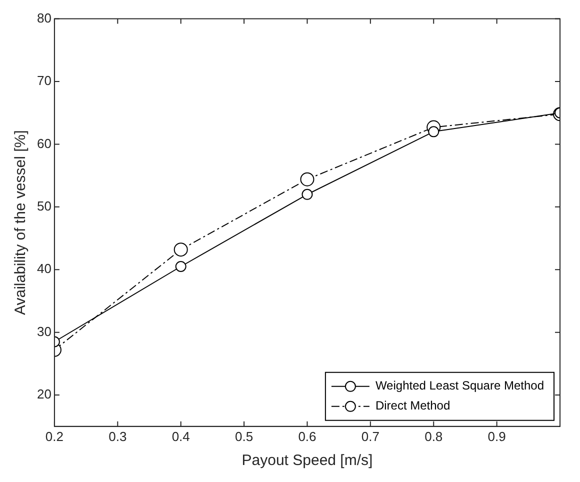 This screenshot has height=482, width=580. What do you see at coordinates (117, 436) in the screenshot?
I see `x-tick-label: 0.3` at bounding box center [117, 436].